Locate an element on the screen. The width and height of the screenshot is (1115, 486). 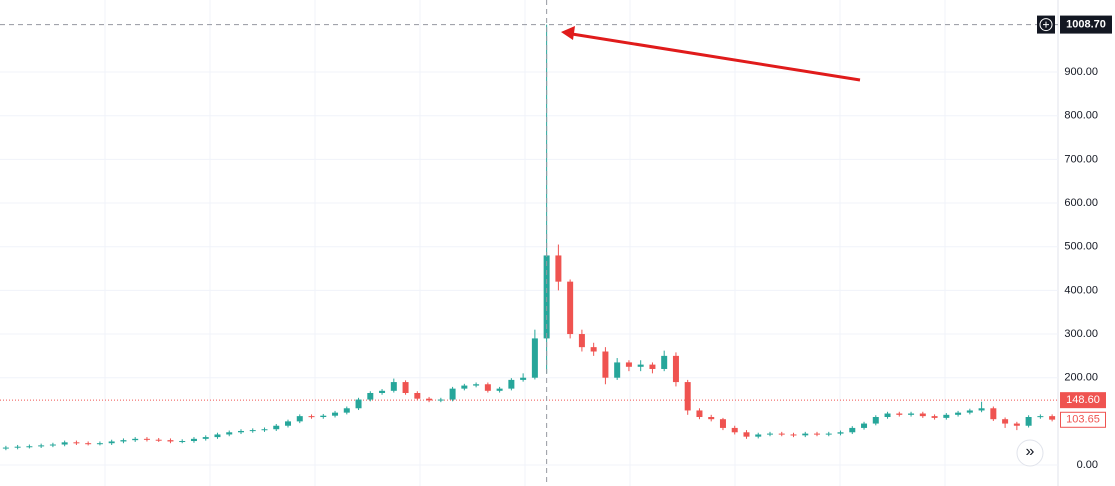
y-tick-label: 800.00 is located at coordinates (1081, 116).